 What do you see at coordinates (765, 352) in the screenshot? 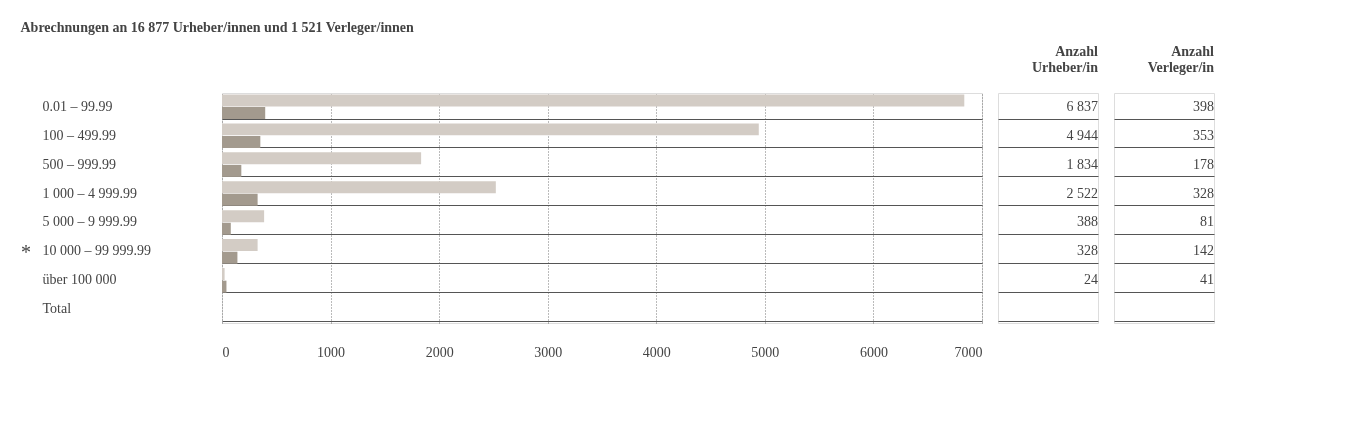
I see `x-tick-label: 5000` at bounding box center [765, 352].